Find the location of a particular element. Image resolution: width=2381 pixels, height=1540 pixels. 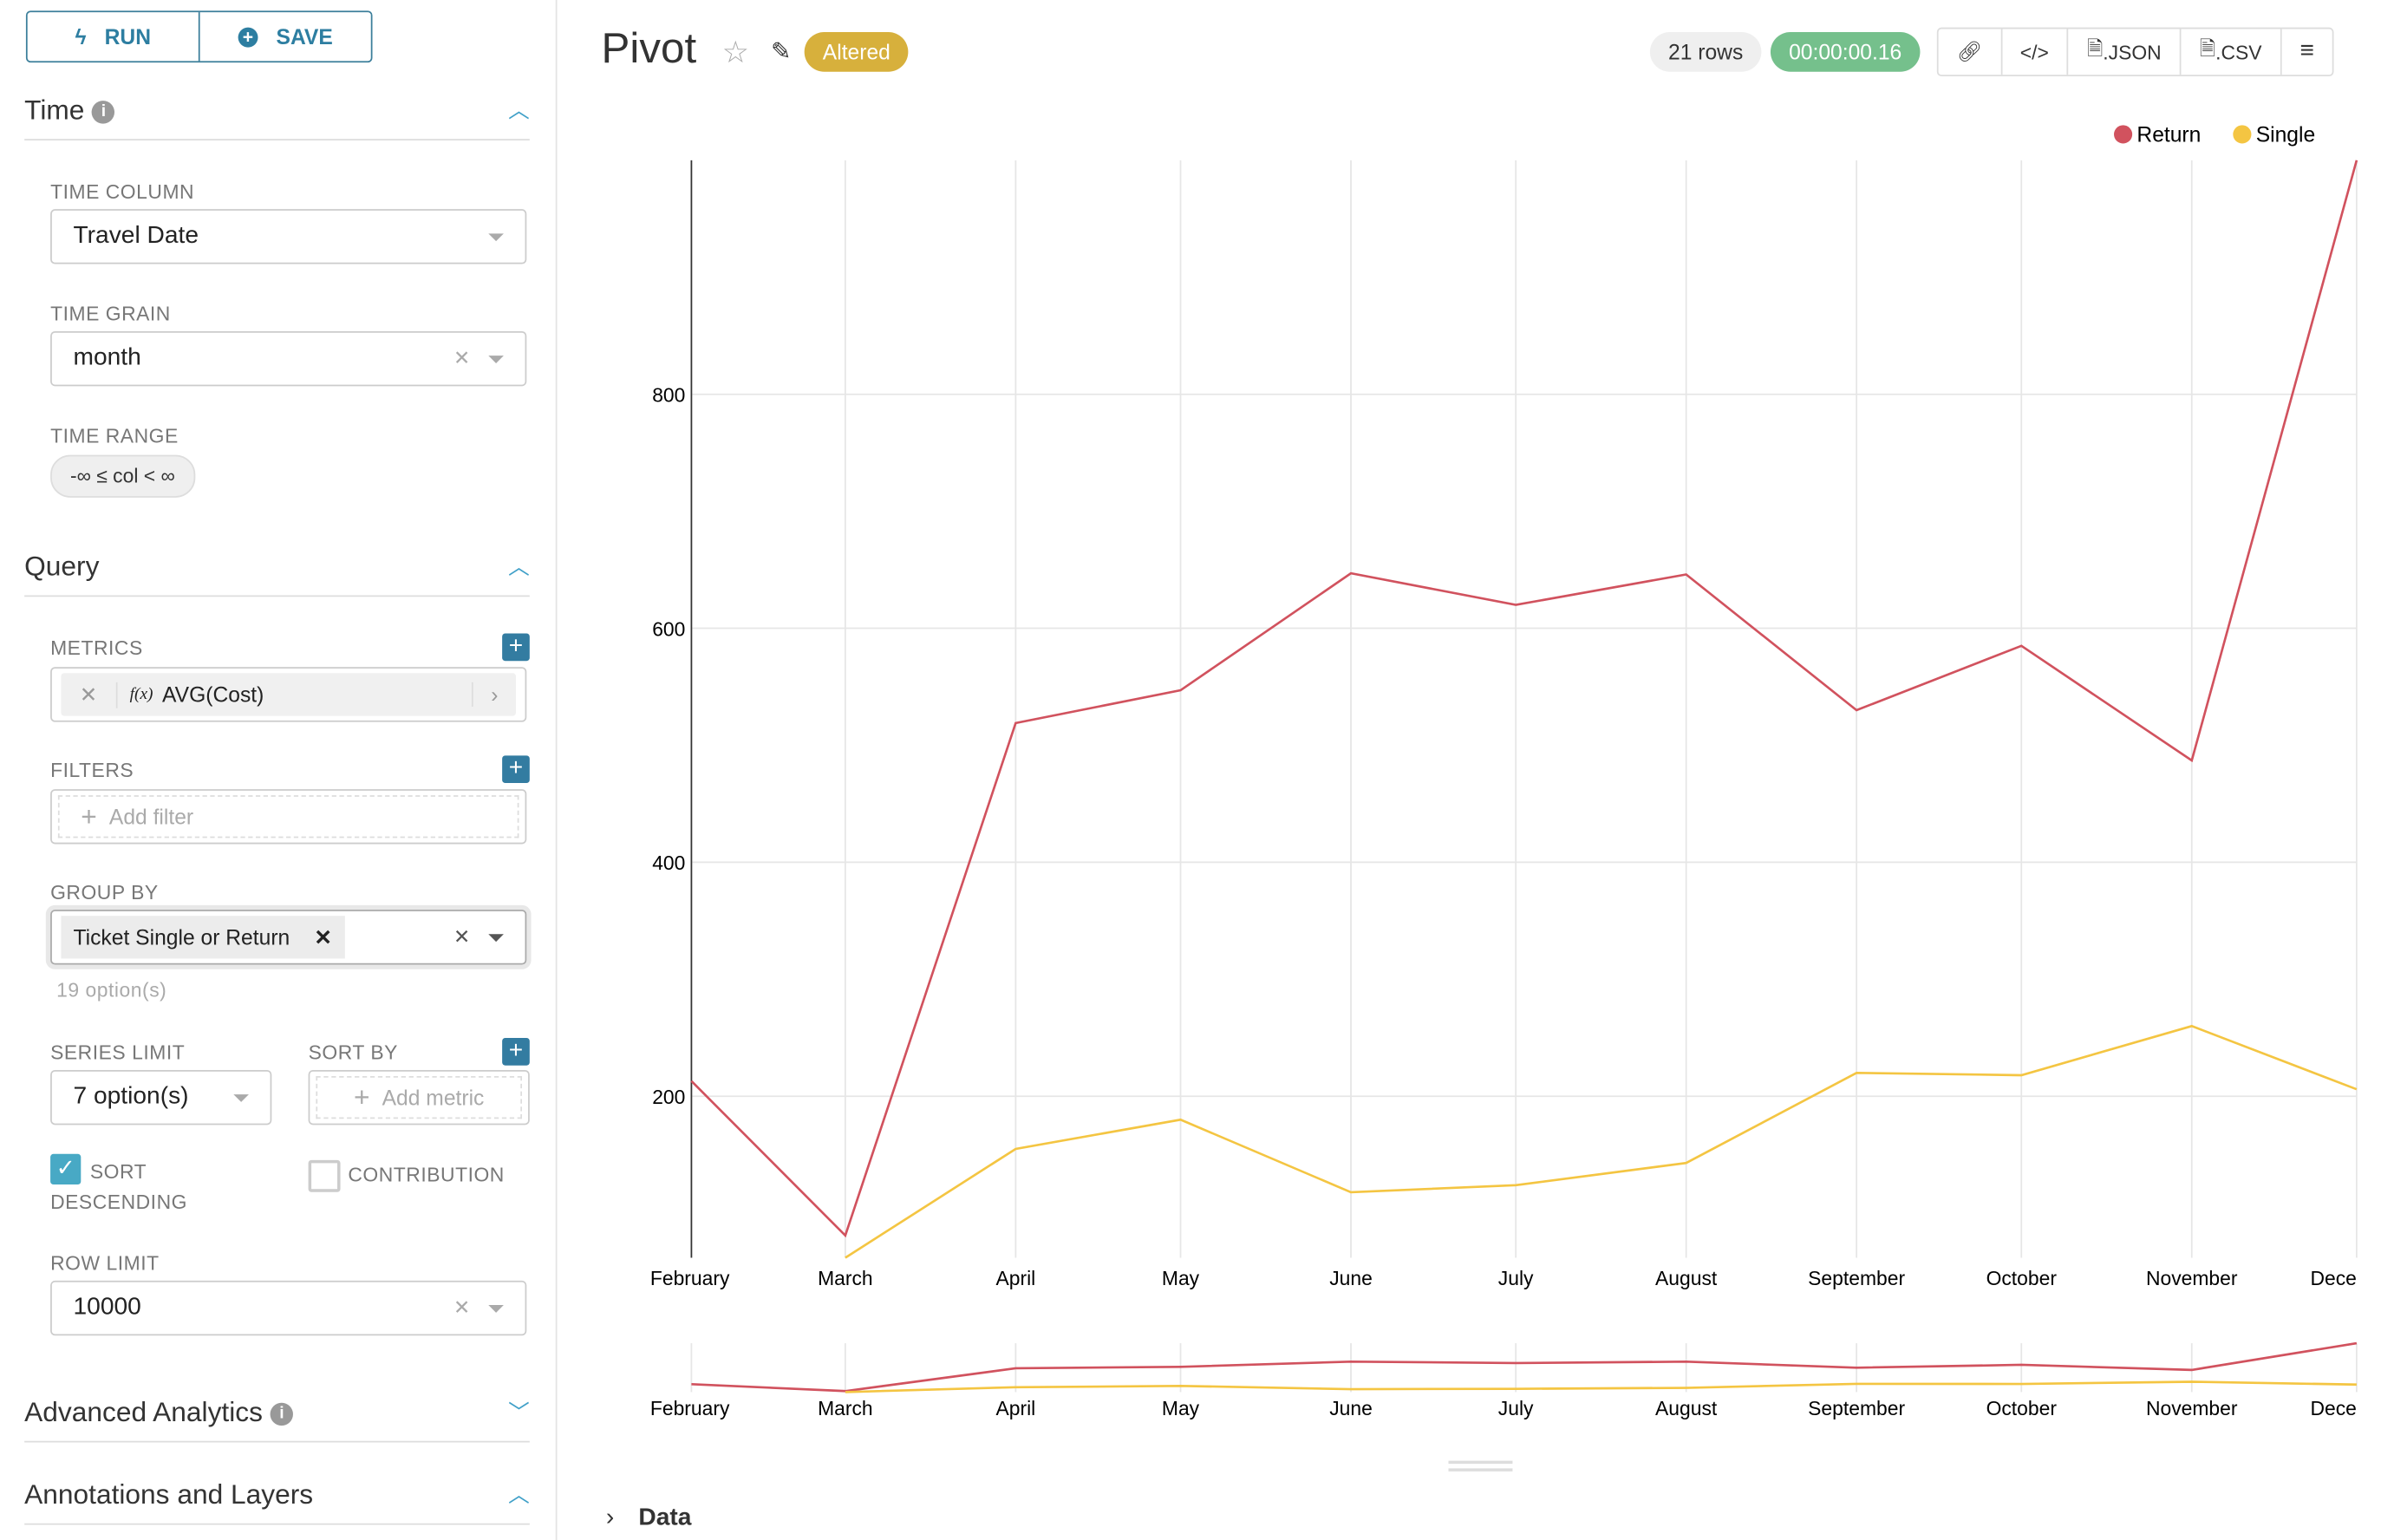

x-tick-label: February is located at coordinates (690, 1278).